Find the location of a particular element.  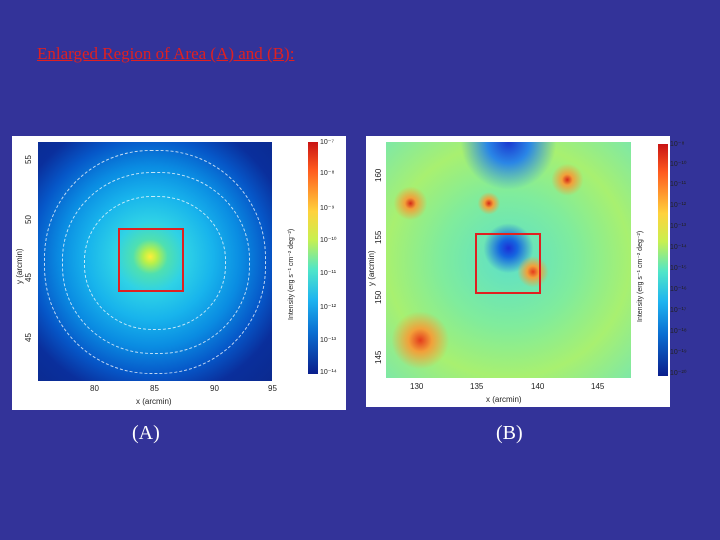

panel-a-ytick: 55 is located at coordinates (28, 159).